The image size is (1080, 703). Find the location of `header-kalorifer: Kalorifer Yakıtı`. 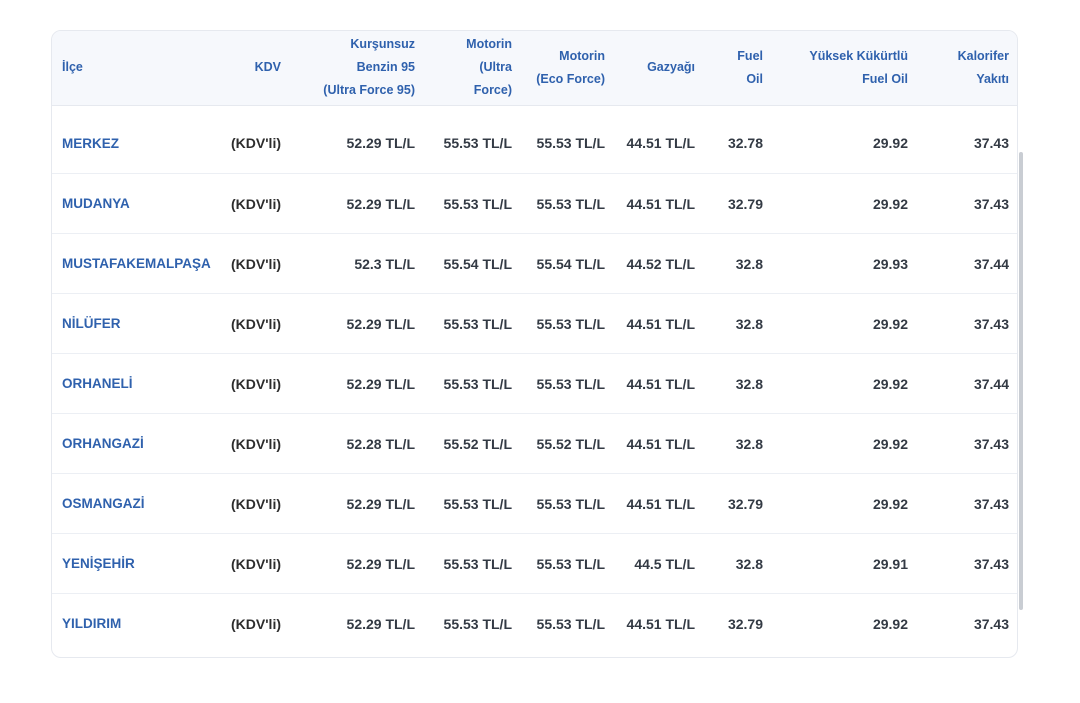

header-kalorifer: Kalorifer Yakıtı is located at coordinates (967, 68).